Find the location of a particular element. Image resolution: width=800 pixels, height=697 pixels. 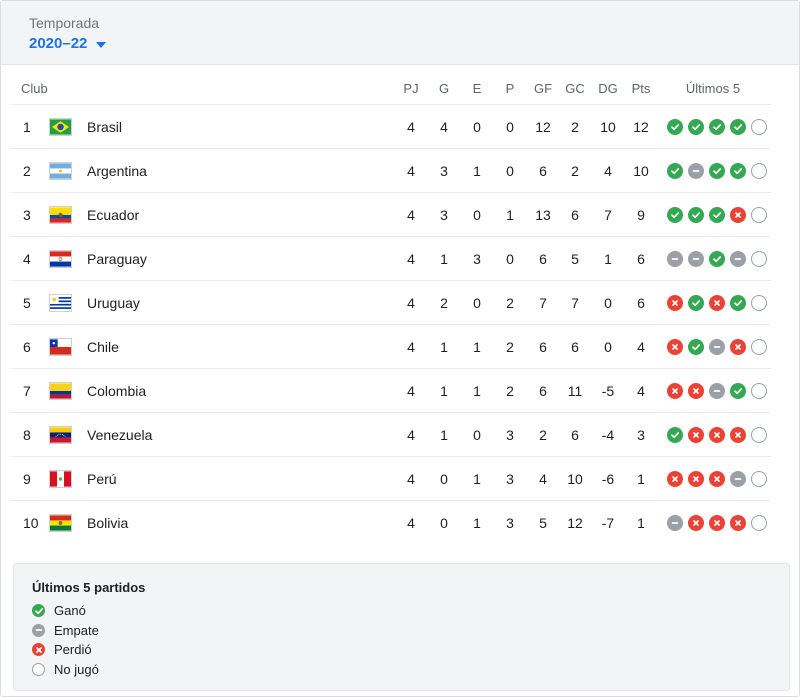

season-header: Temporada 2020–22 is located at coordinates (400, 33).